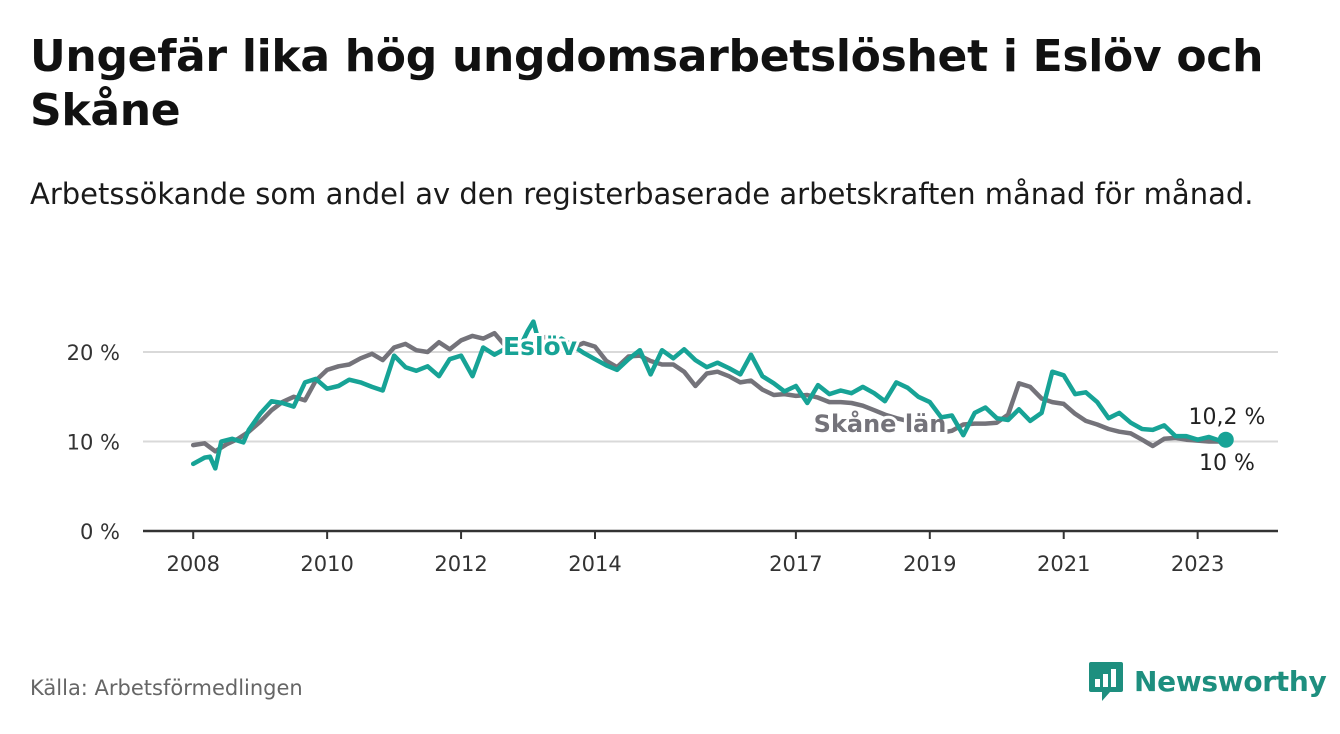 This screenshot has width=1340, height=734. Describe the element at coordinates (100, 532) in the screenshot. I see `y-tick-label: 0 %` at that location.